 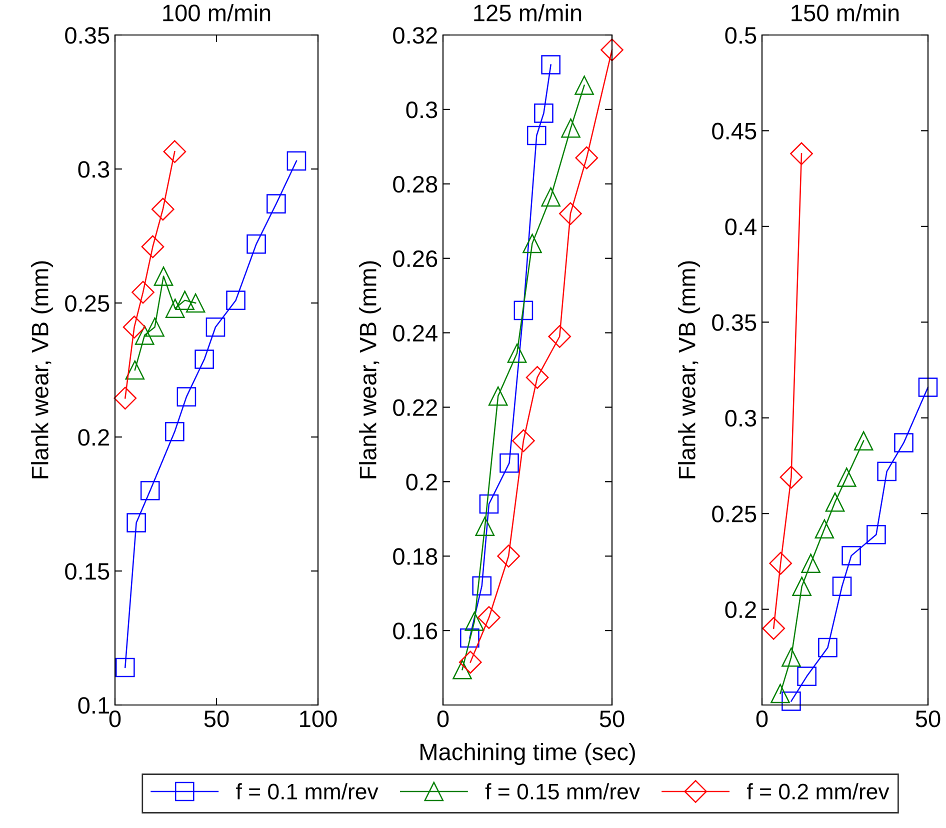 I want to click on y-tick-label: 0.4, so click(x=740, y=227).